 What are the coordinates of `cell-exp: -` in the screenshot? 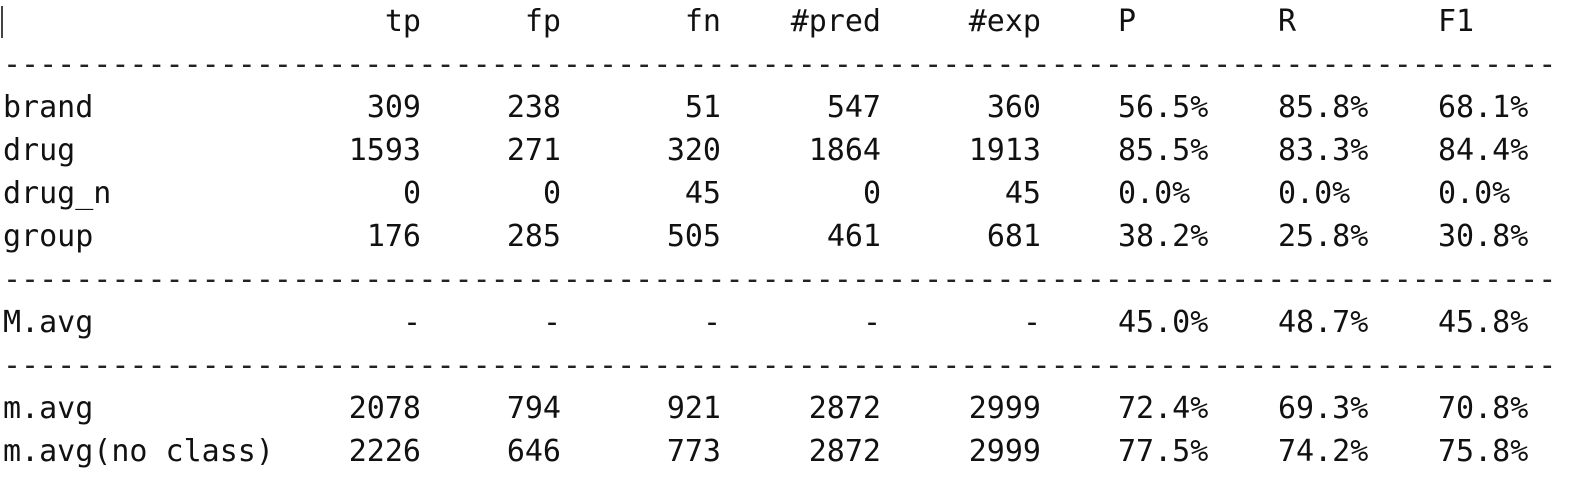 It's located at (1031, 322).